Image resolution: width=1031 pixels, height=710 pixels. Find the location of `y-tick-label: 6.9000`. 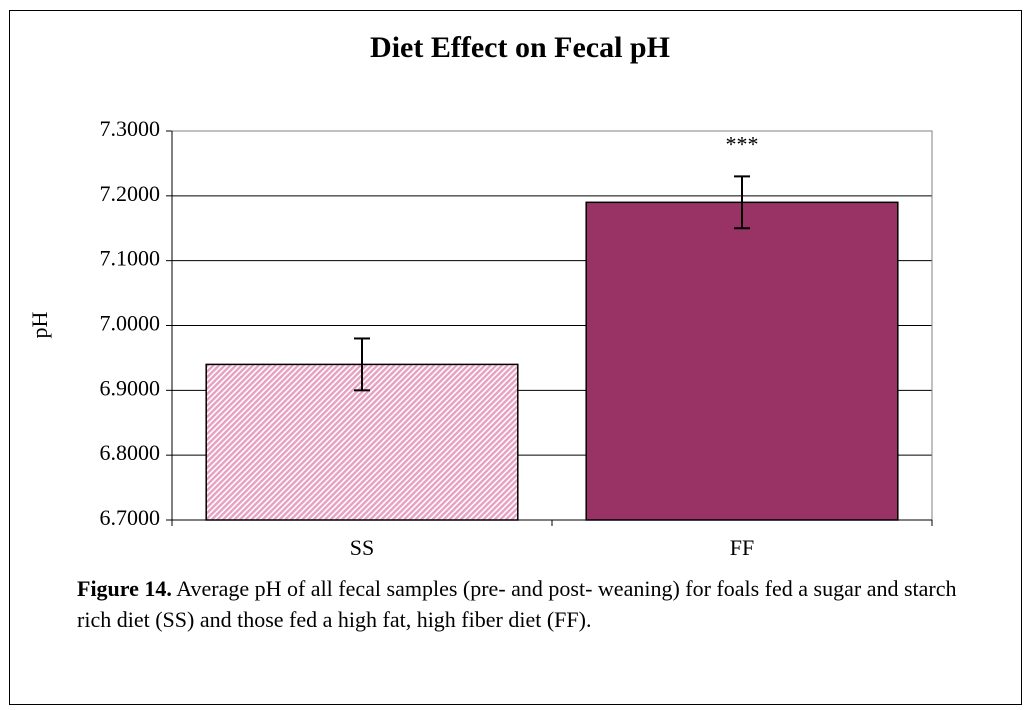

y-tick-label: 6.9000 is located at coordinates (130, 387).